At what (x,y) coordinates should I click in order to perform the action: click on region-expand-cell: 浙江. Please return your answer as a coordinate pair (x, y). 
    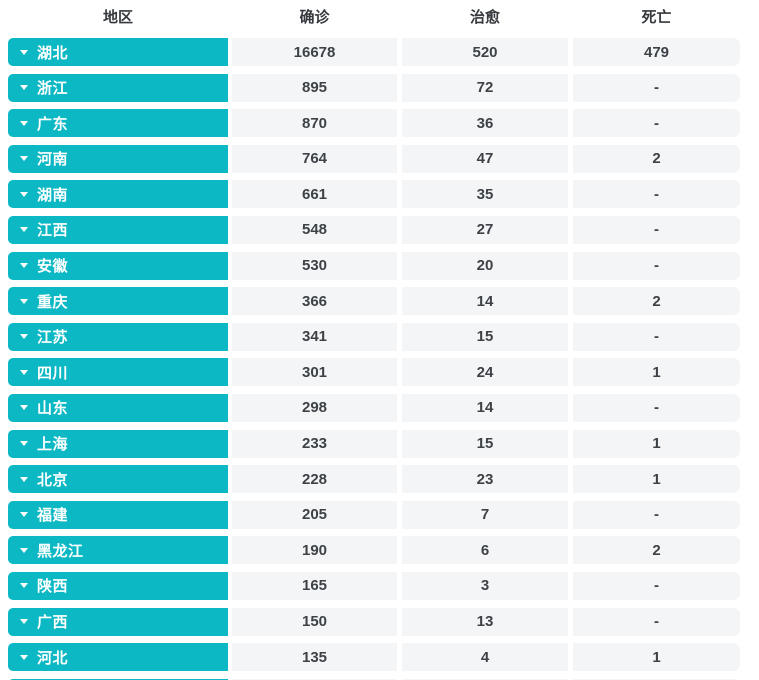
    Looking at the image, I should click on (118, 87).